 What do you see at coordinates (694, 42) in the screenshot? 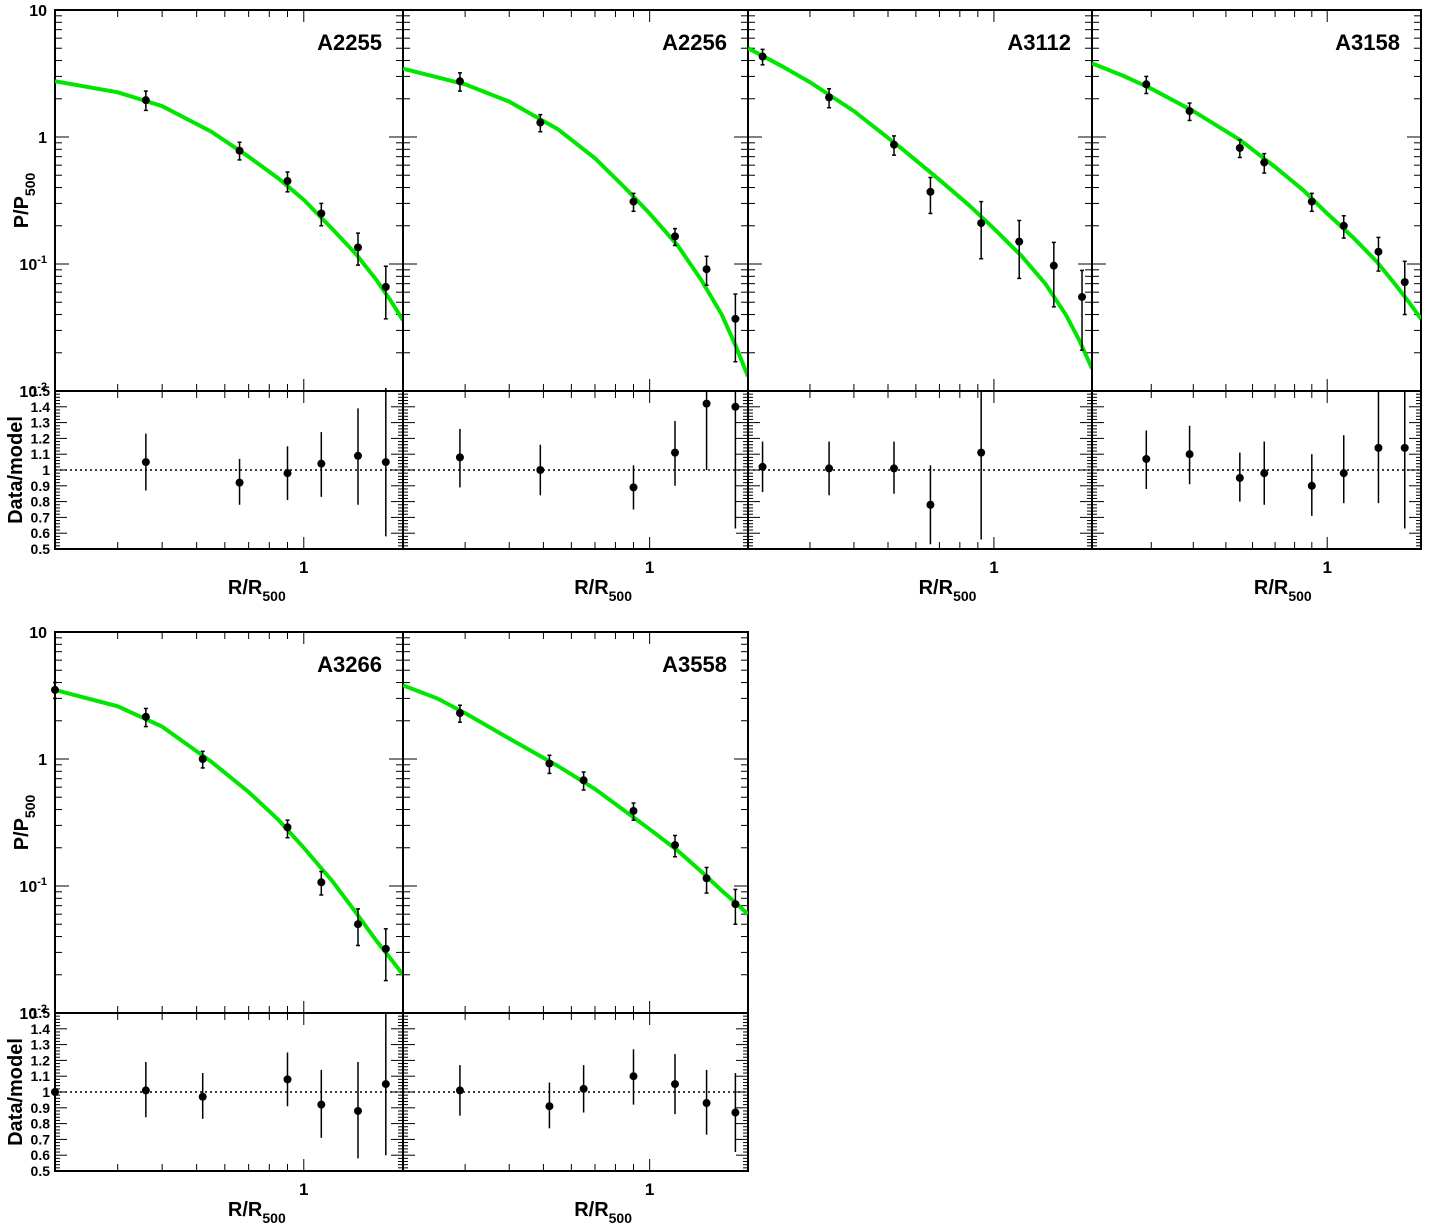
I see `cluster-label: A2256` at bounding box center [694, 42].